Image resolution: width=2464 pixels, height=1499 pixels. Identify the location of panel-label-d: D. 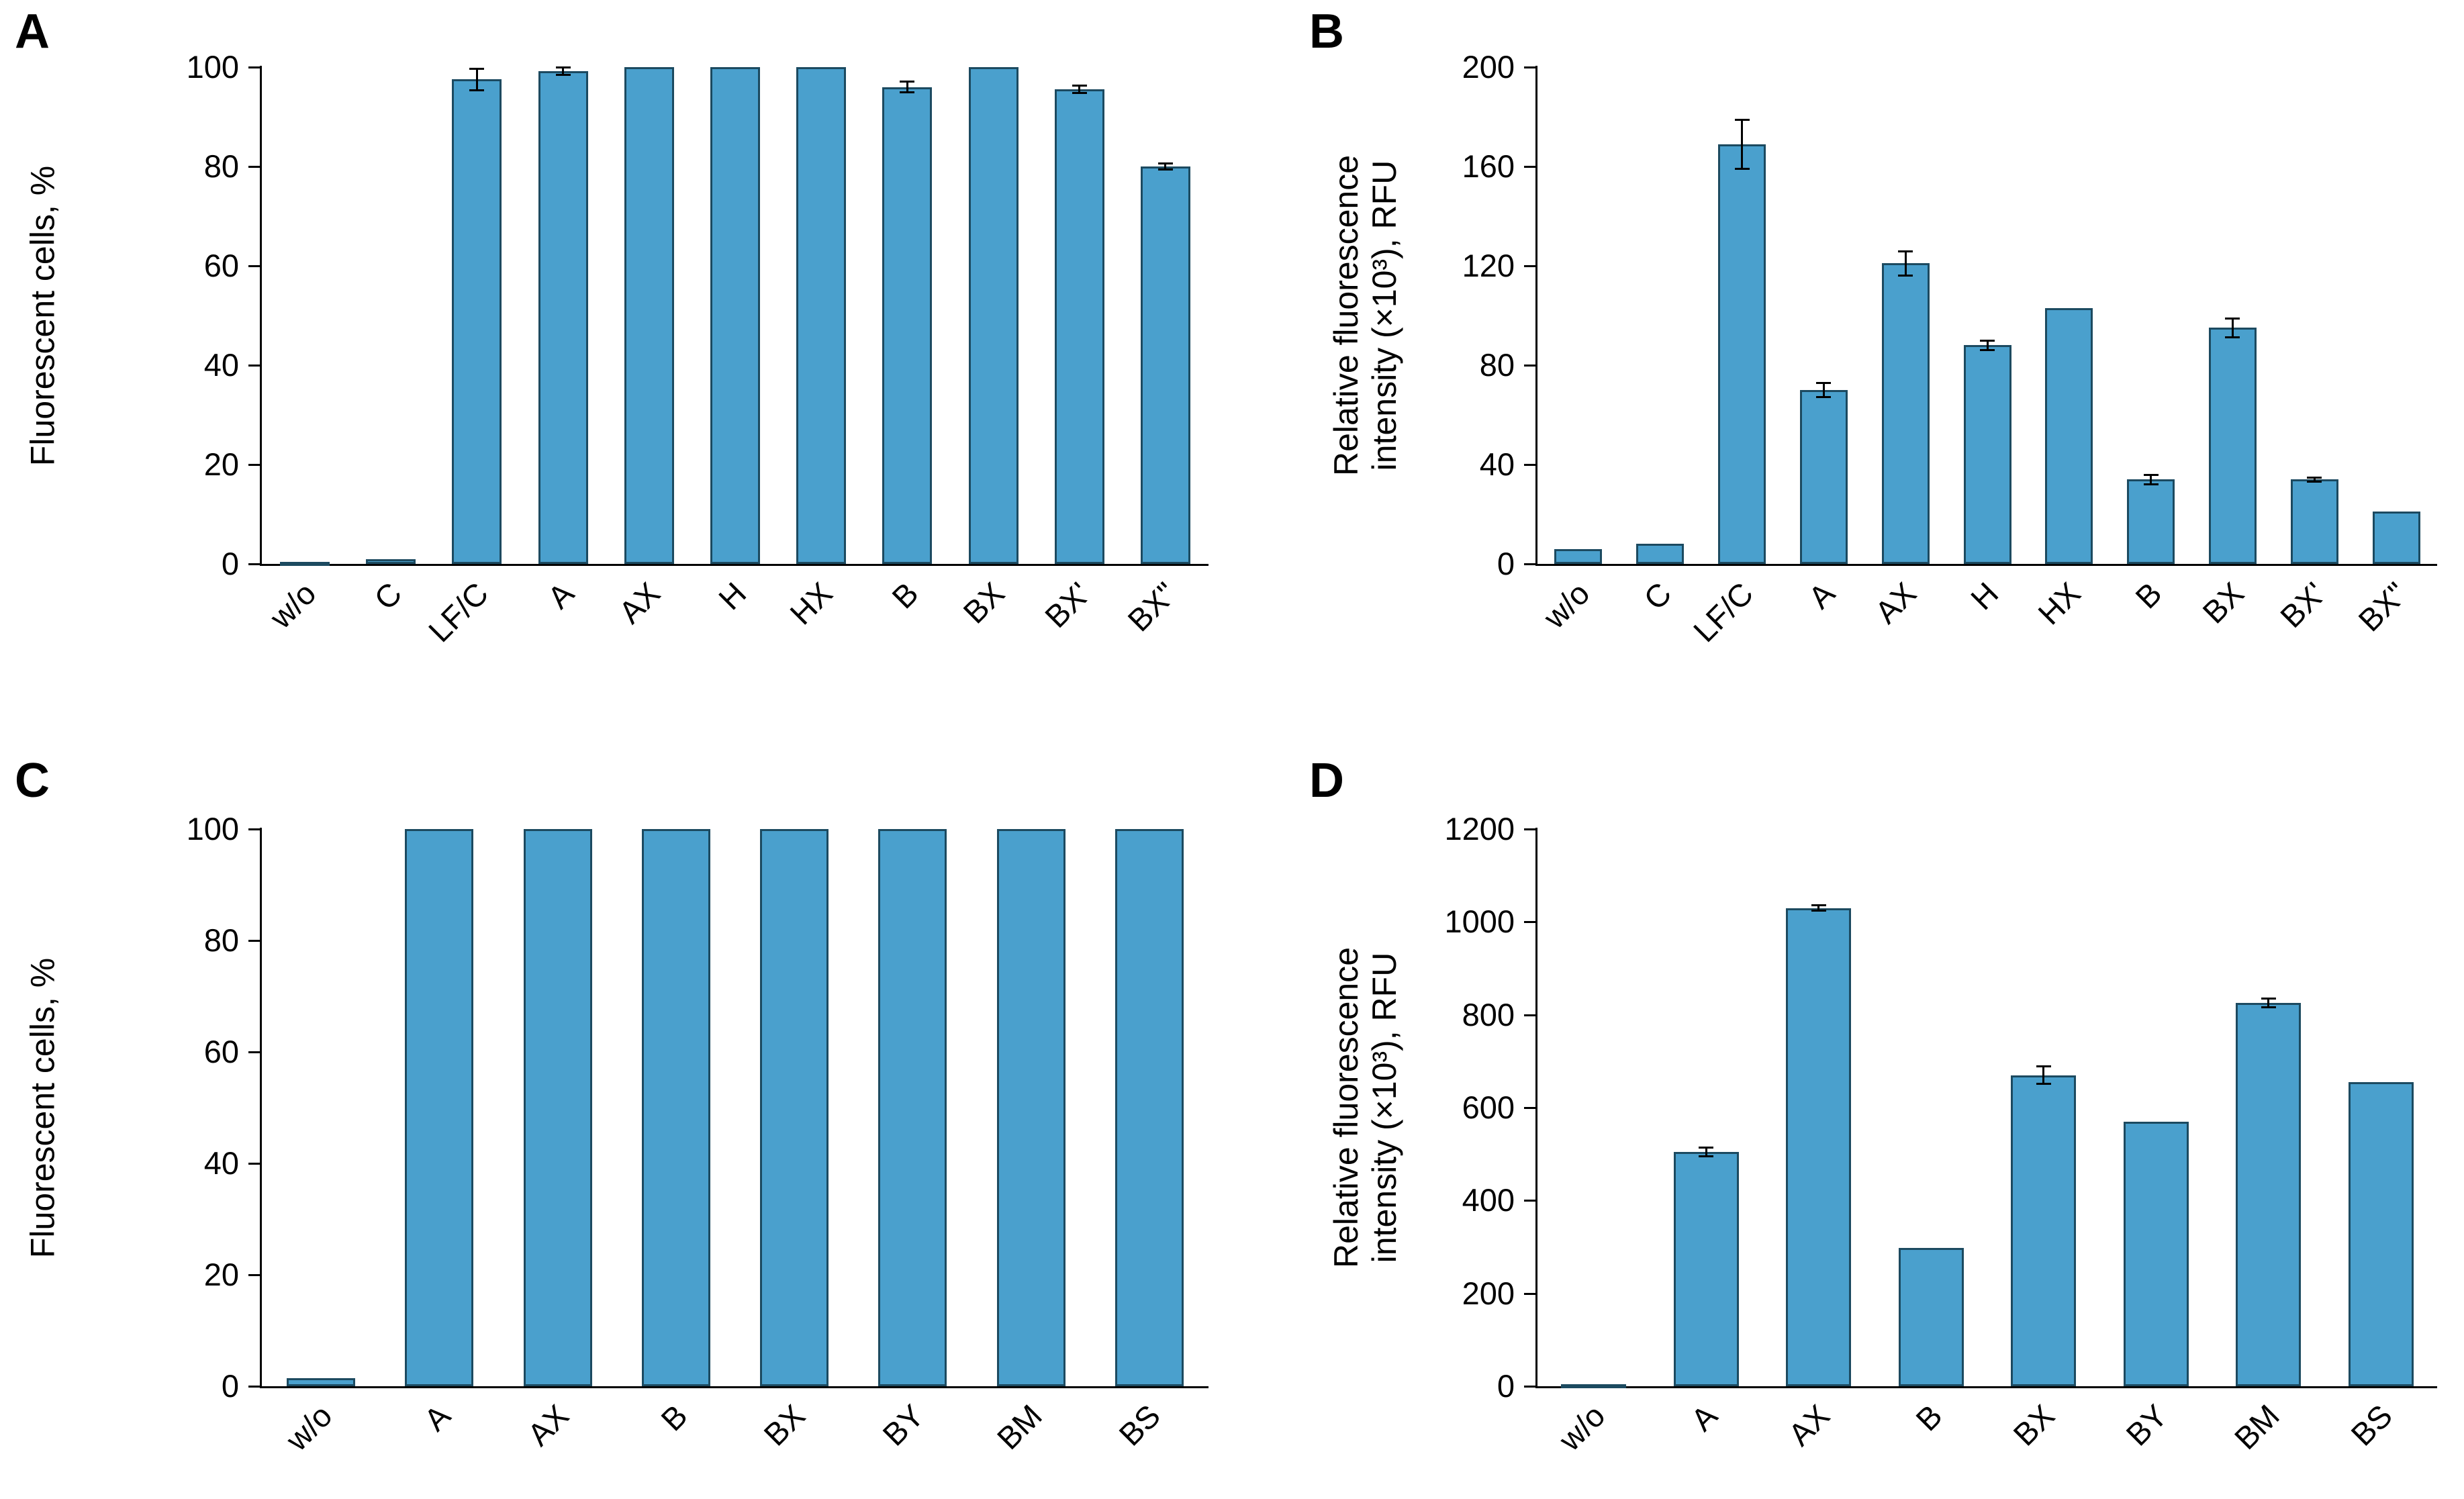
(1327, 781).